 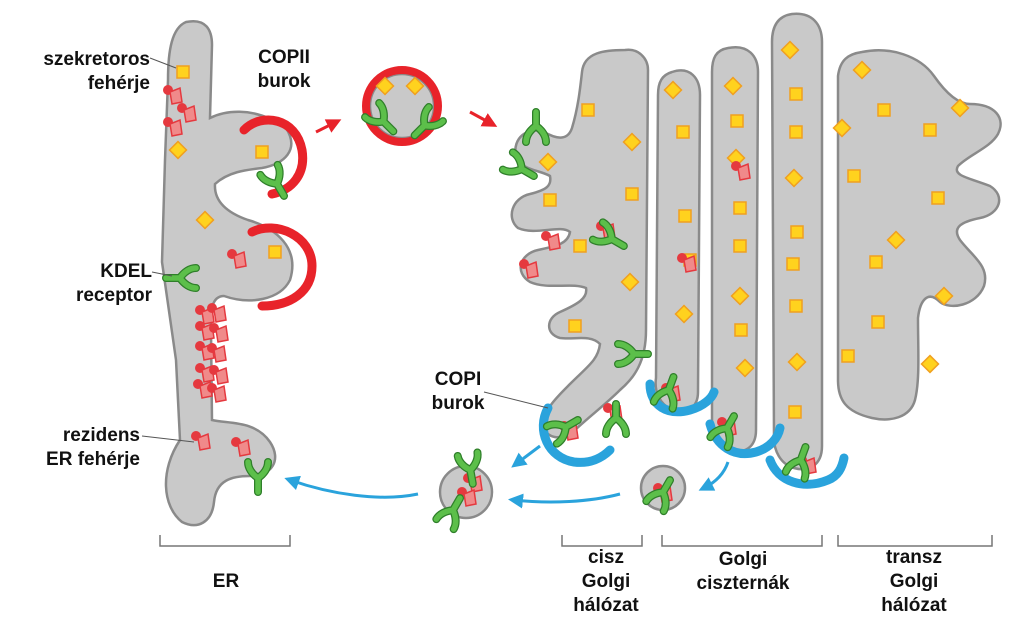 What do you see at coordinates (113, 283) in the screenshot?
I see `label-kdel-receptor: KDEL receptor` at bounding box center [113, 283].